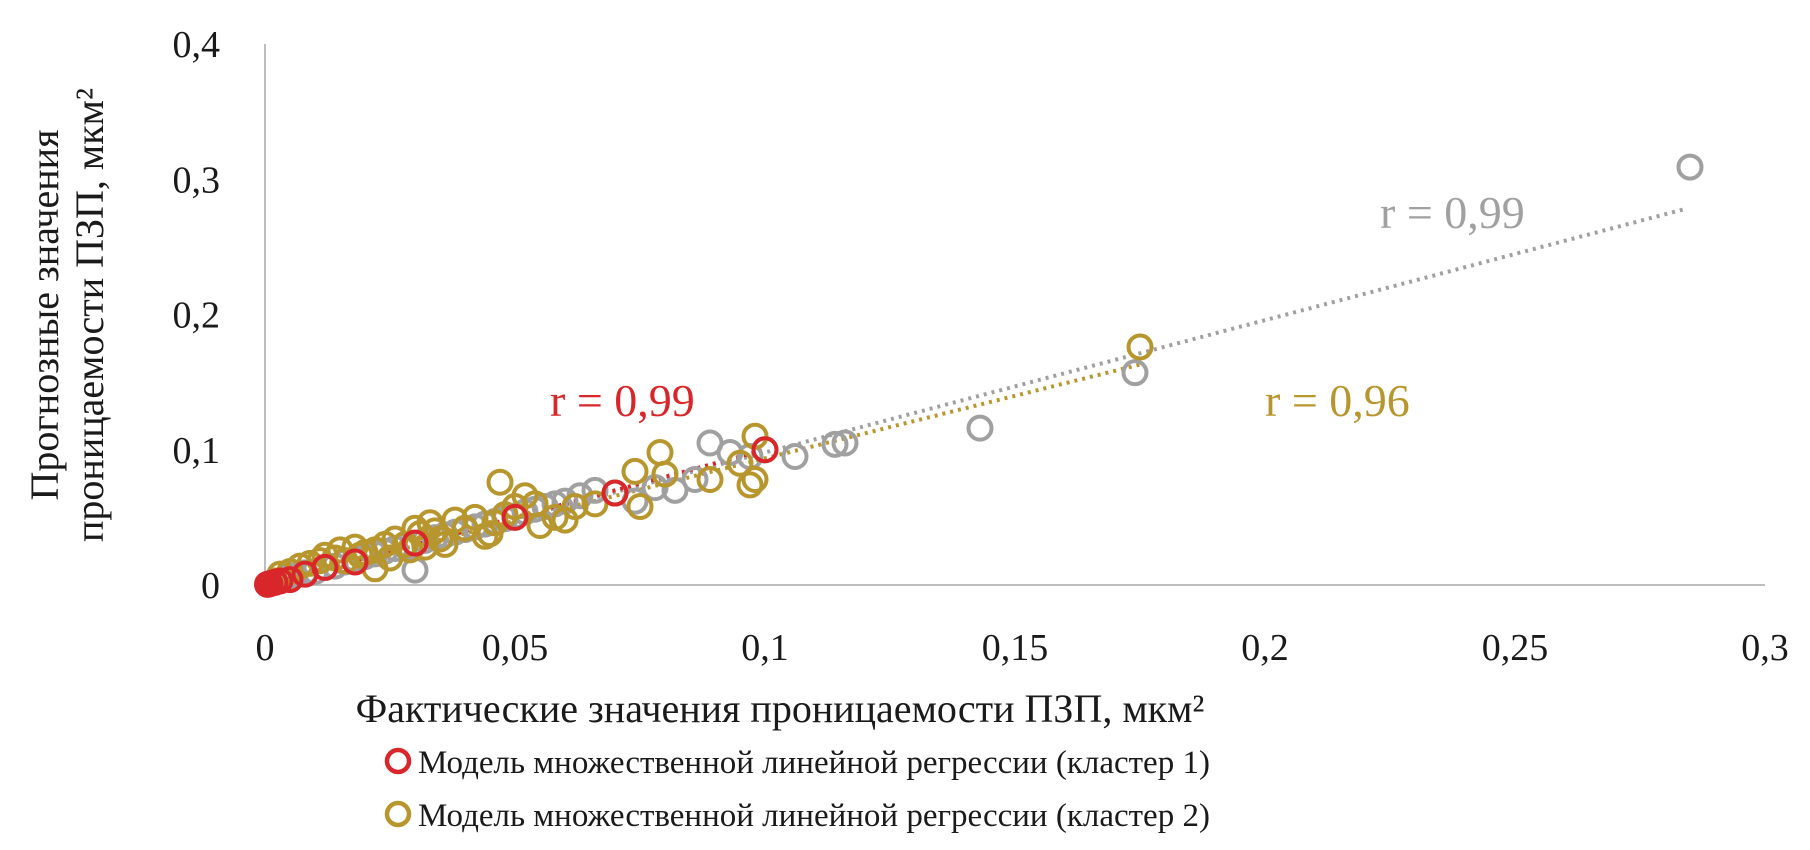 The width and height of the screenshot is (1810, 850). Describe the element at coordinates (210, 586) in the screenshot. I see `y-tick-label: 0` at that location.